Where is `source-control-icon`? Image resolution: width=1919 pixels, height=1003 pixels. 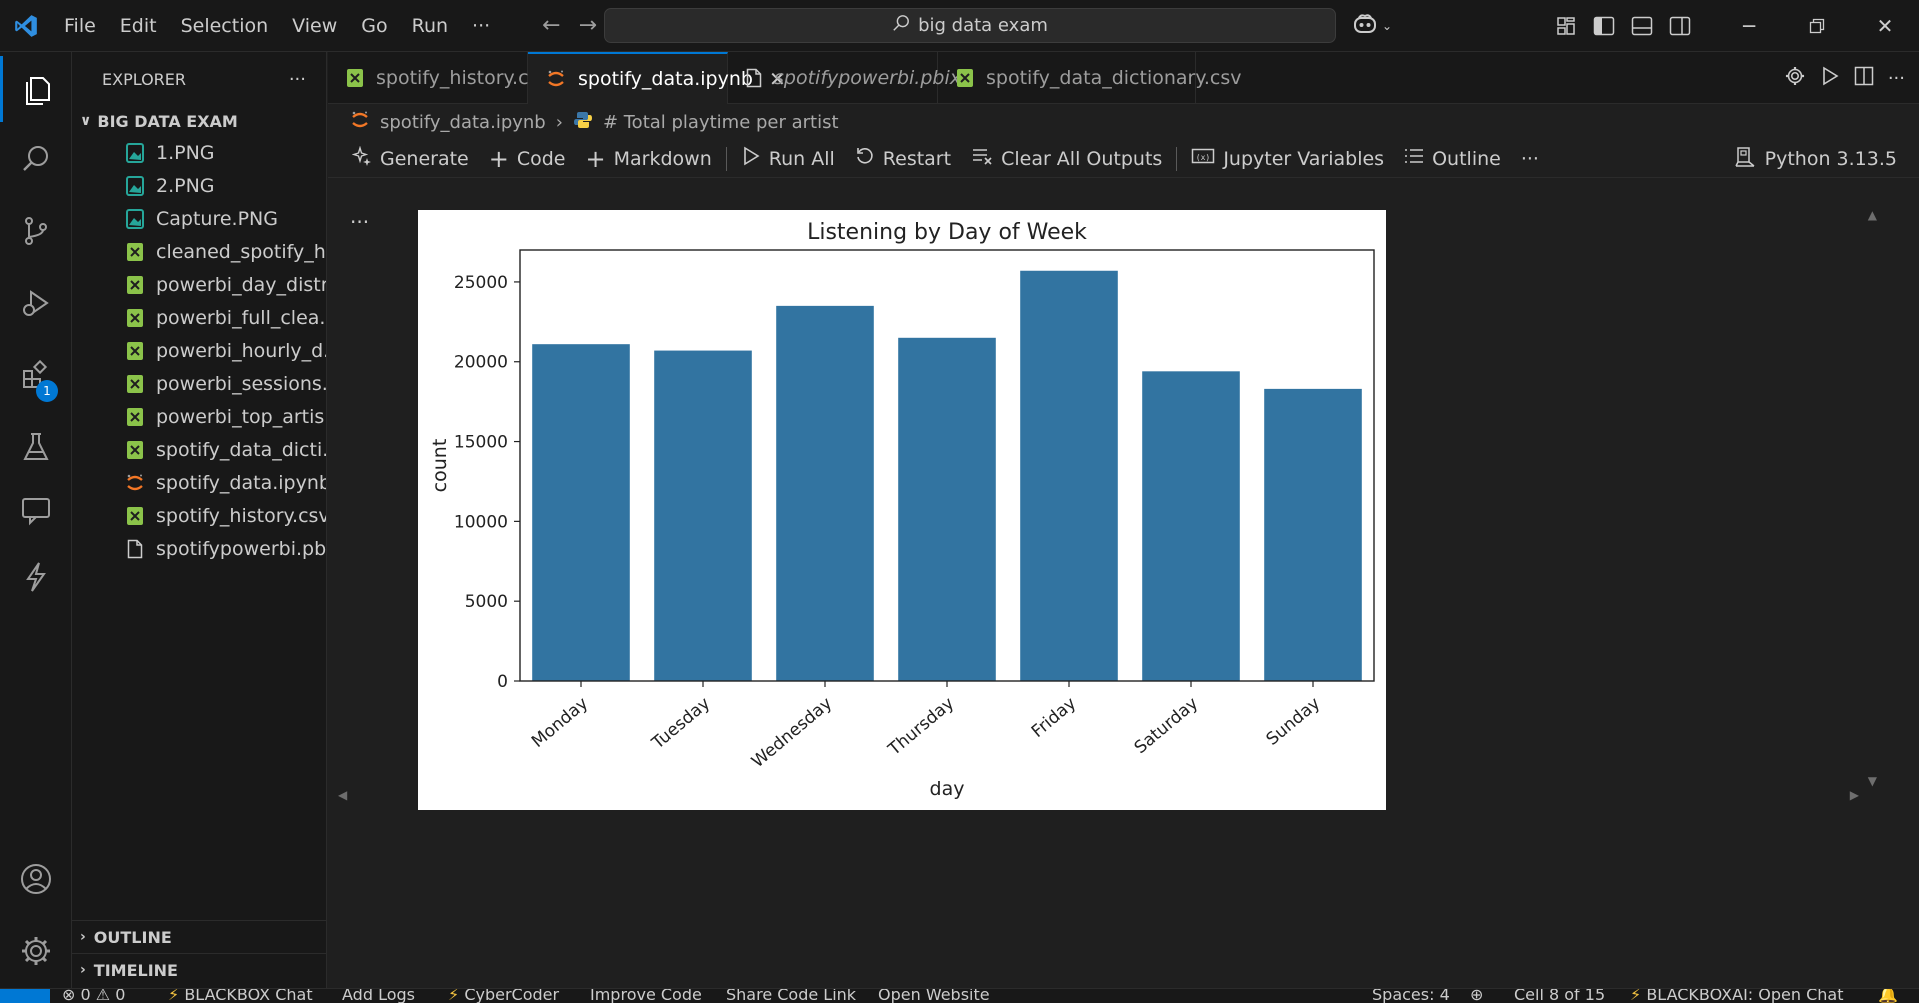
source-control-icon is located at coordinates (36, 231).